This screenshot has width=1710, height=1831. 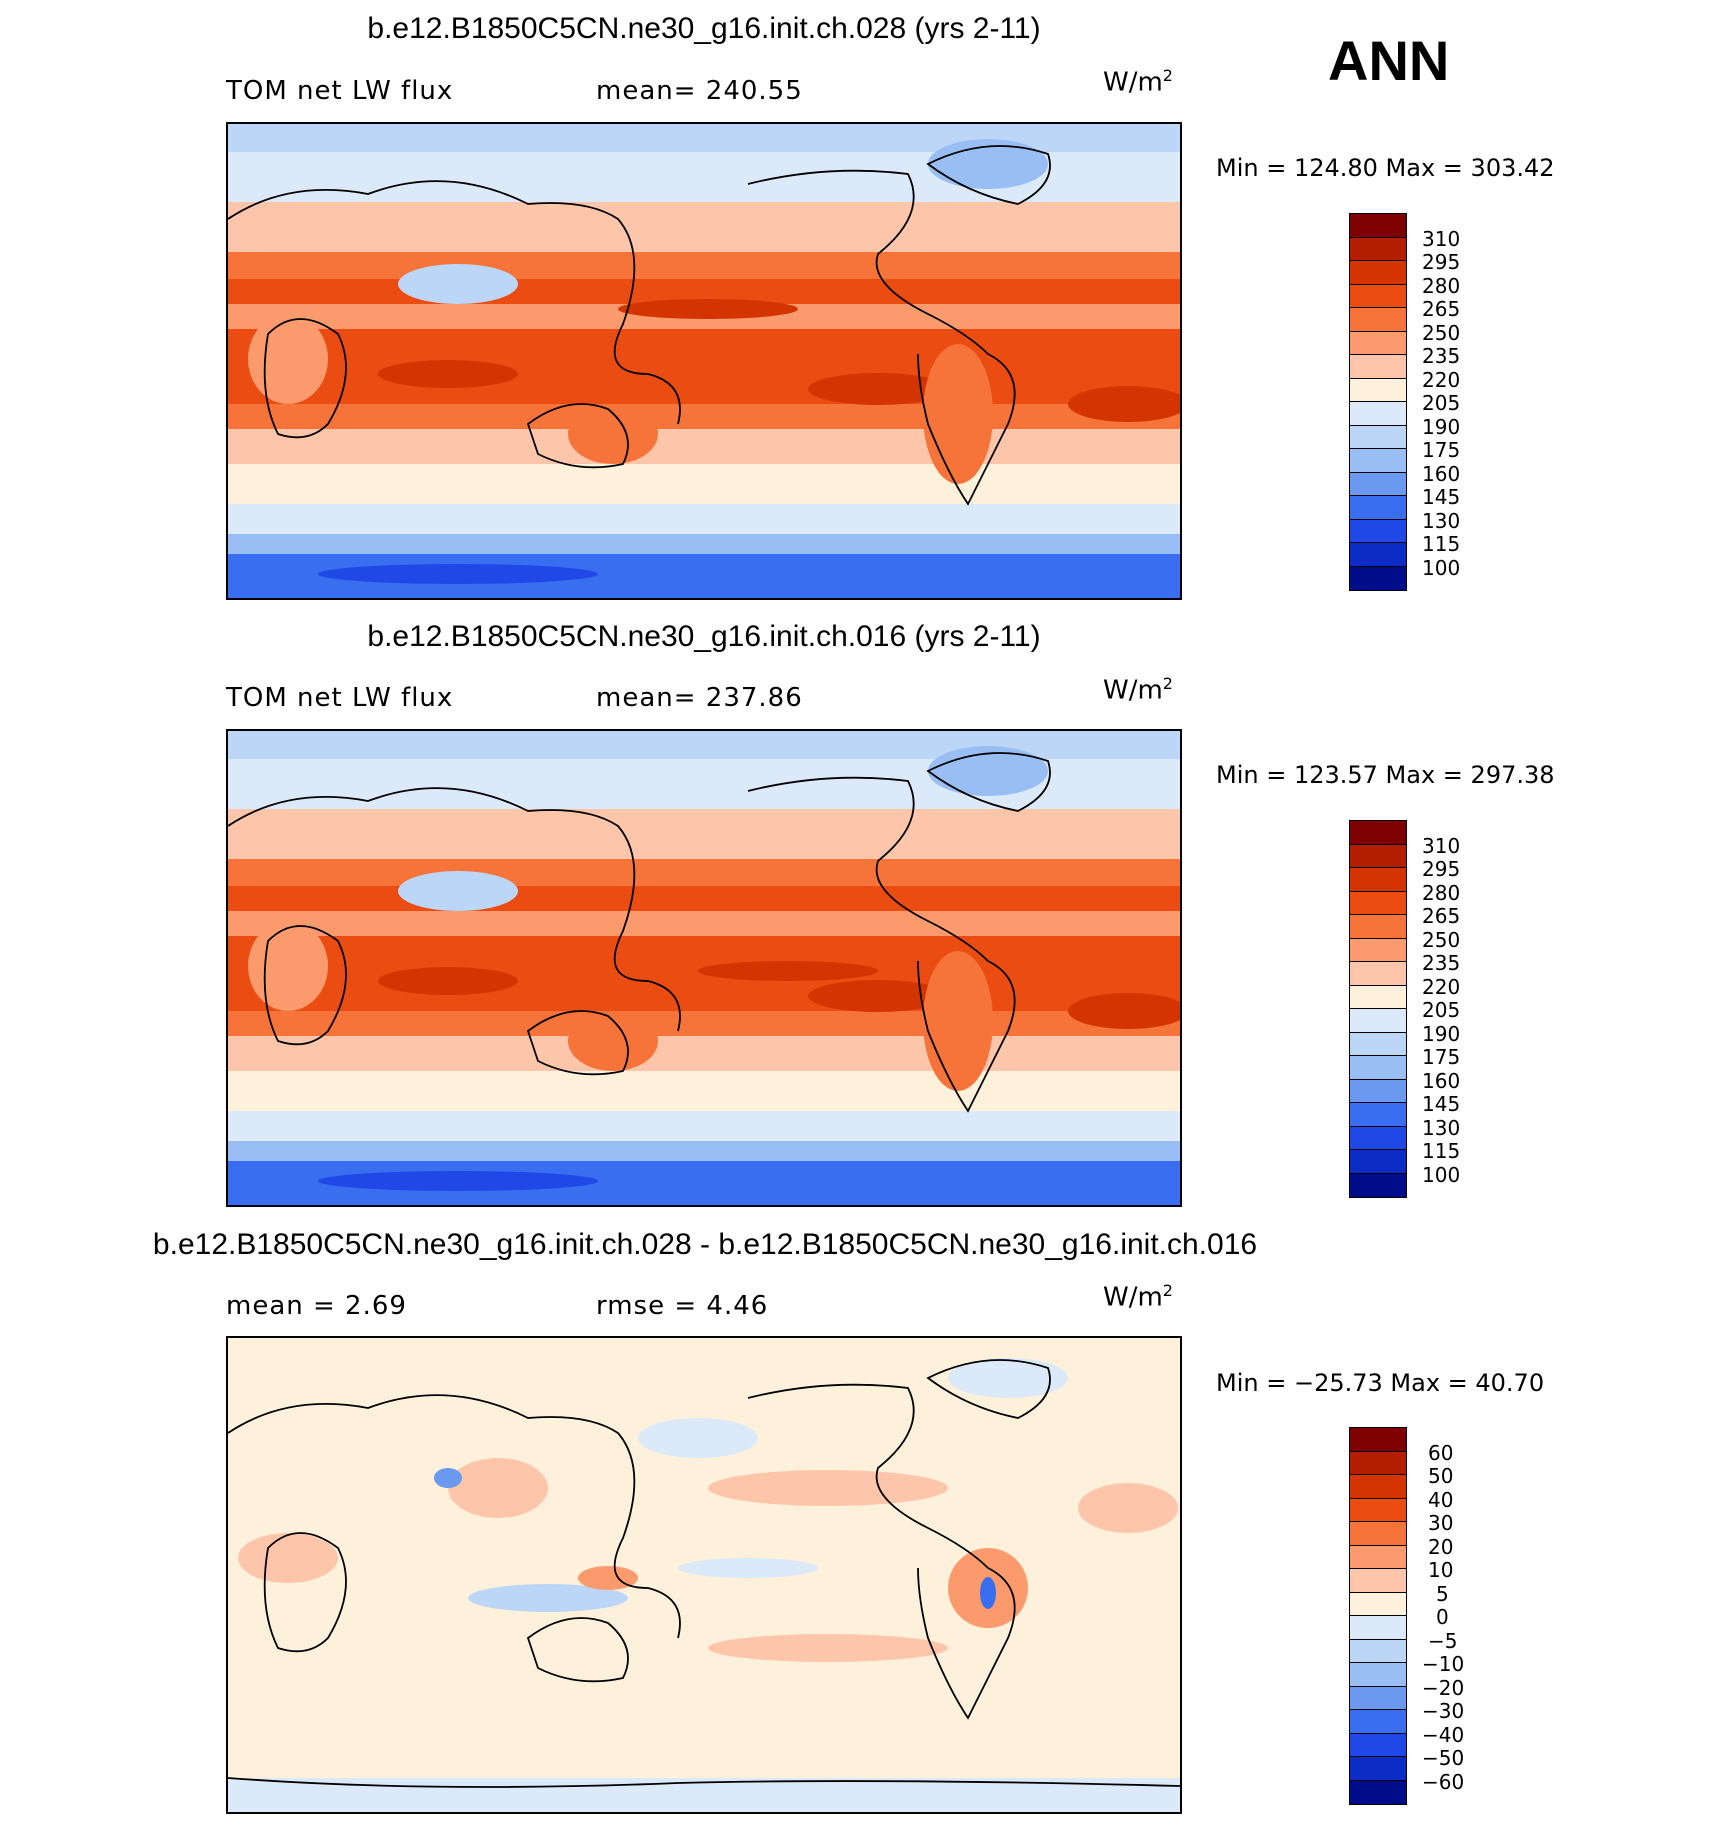 I want to click on panel2-minmax: Min = 123.57 Max = 297.38, so click(x=1385, y=775).